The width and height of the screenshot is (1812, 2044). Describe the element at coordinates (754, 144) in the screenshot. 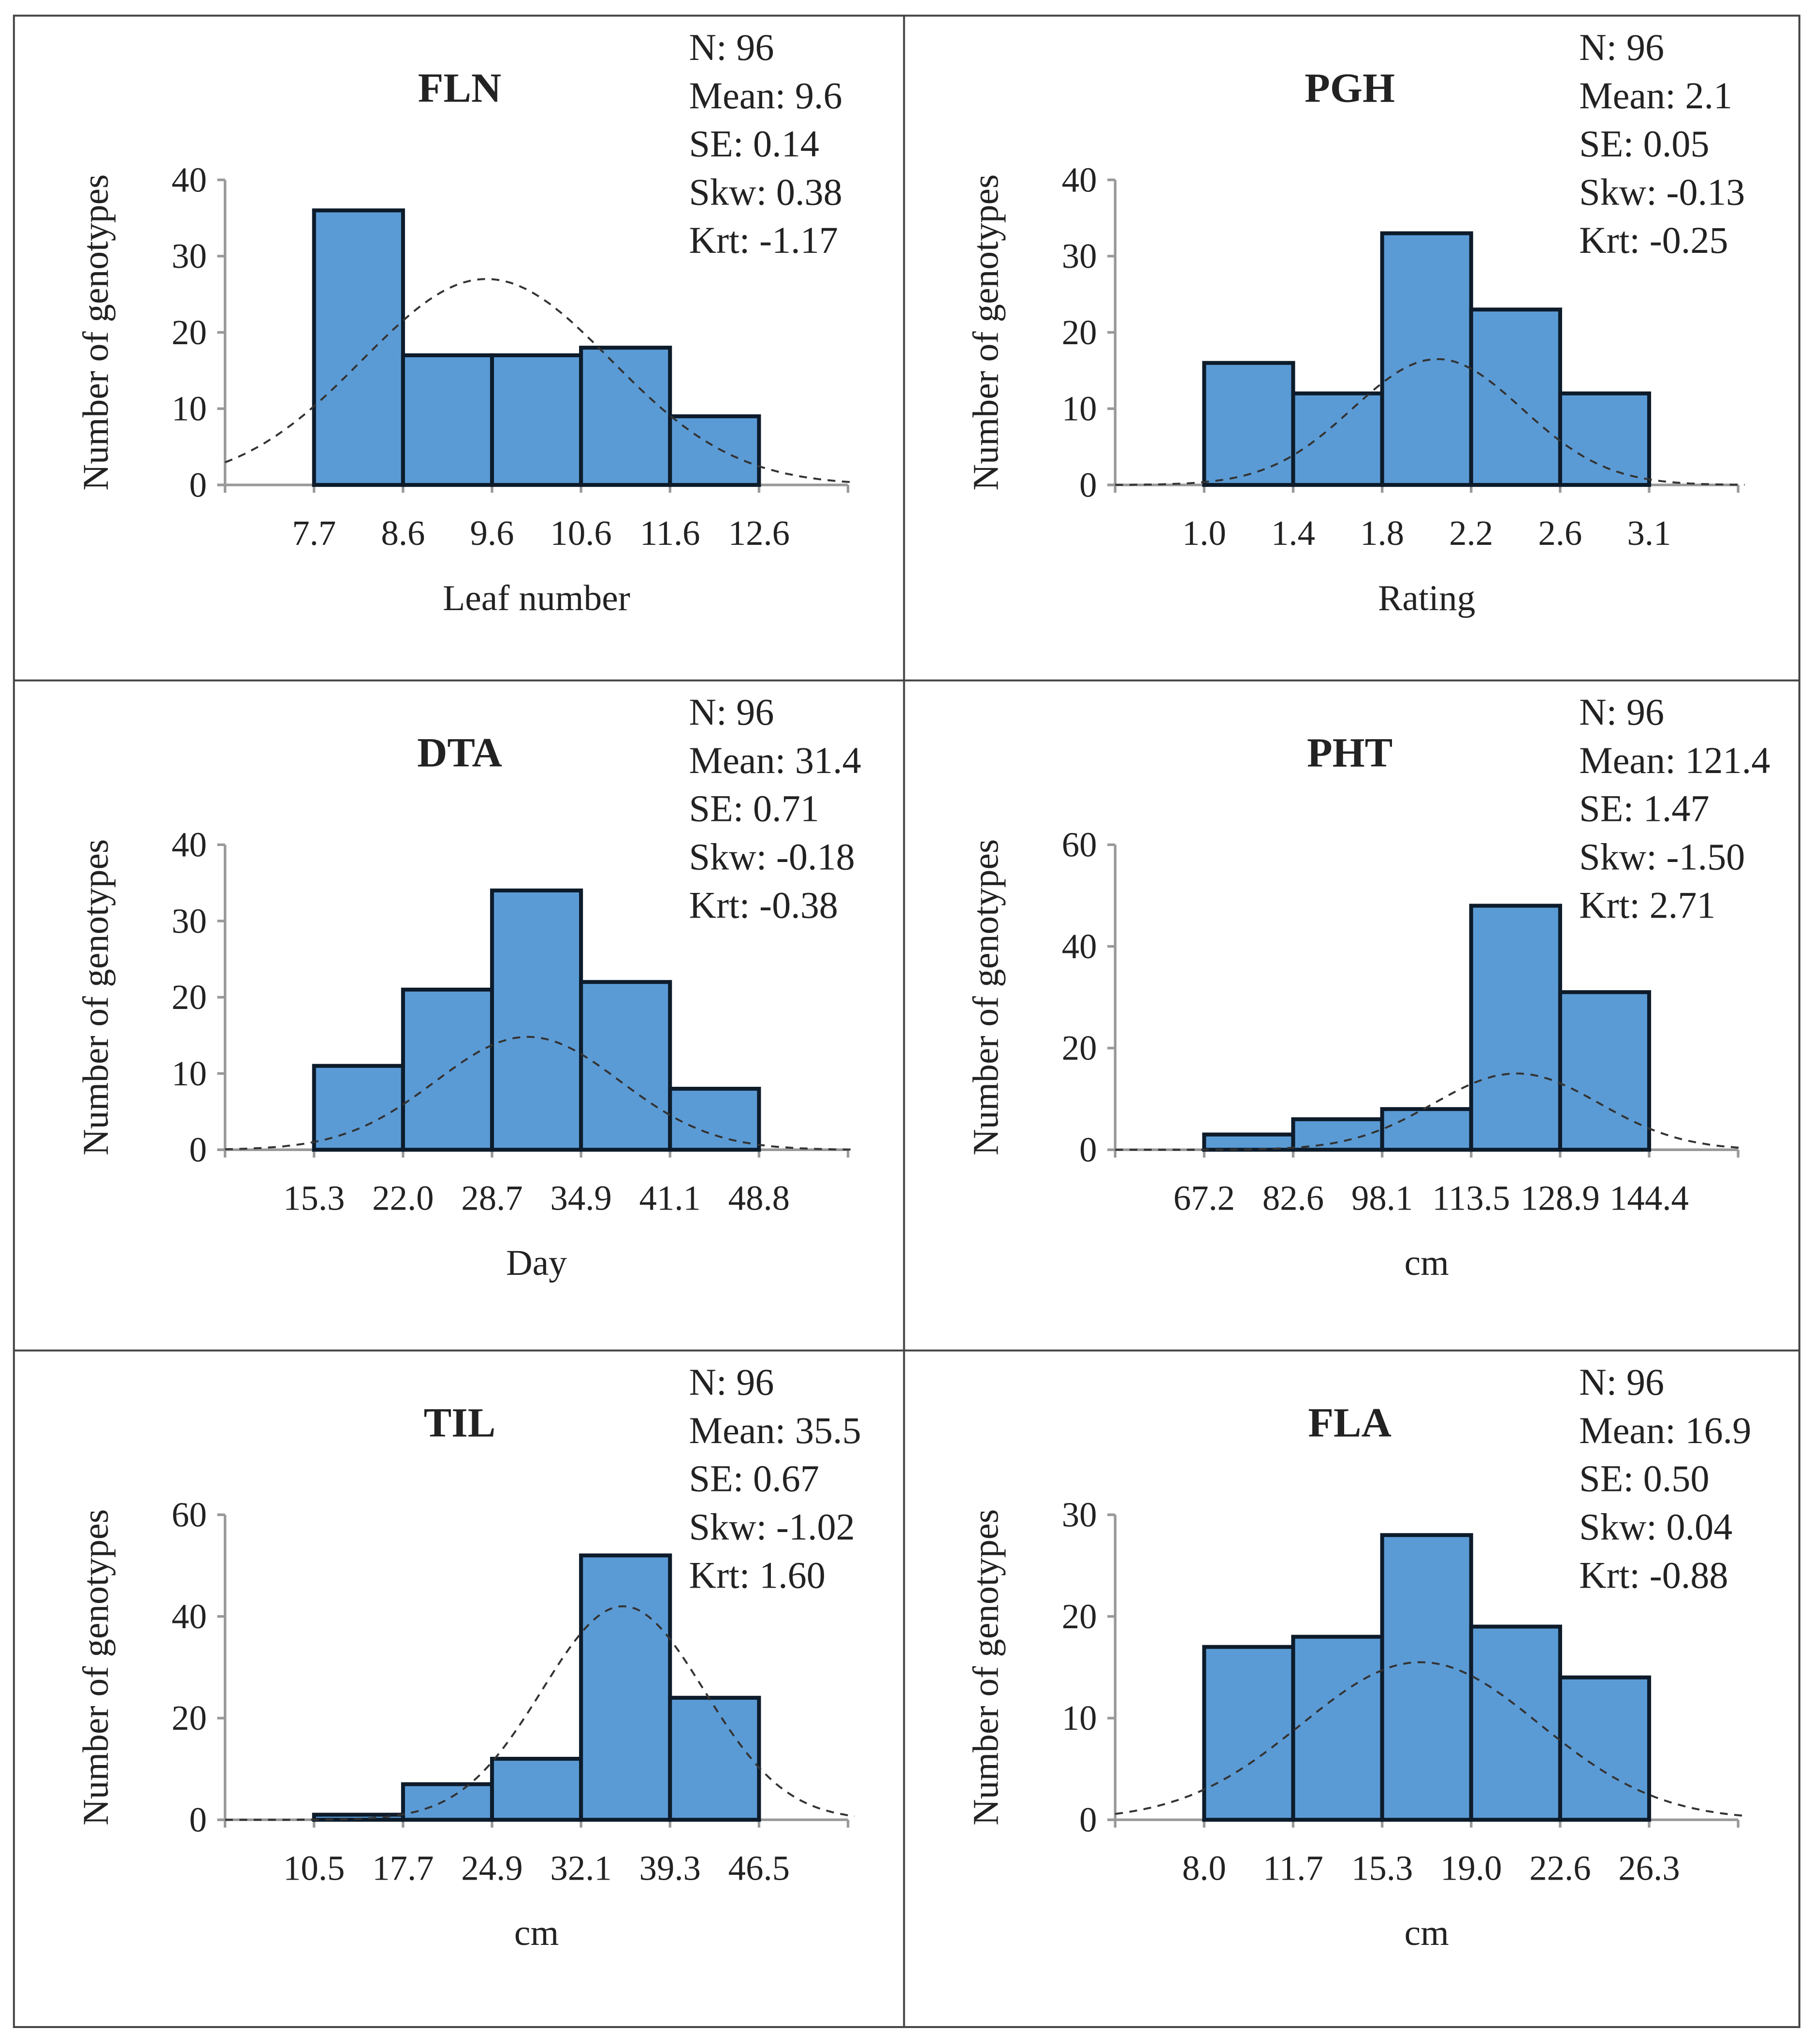

I see `stat-label: SE: 0.14` at that location.